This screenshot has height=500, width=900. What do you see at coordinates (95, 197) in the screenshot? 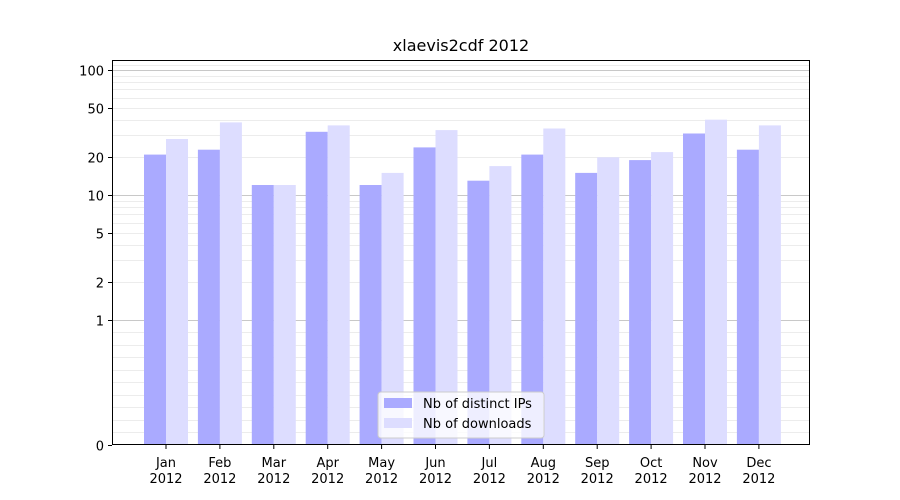
I see `y-tick-label: 10` at bounding box center [95, 197].